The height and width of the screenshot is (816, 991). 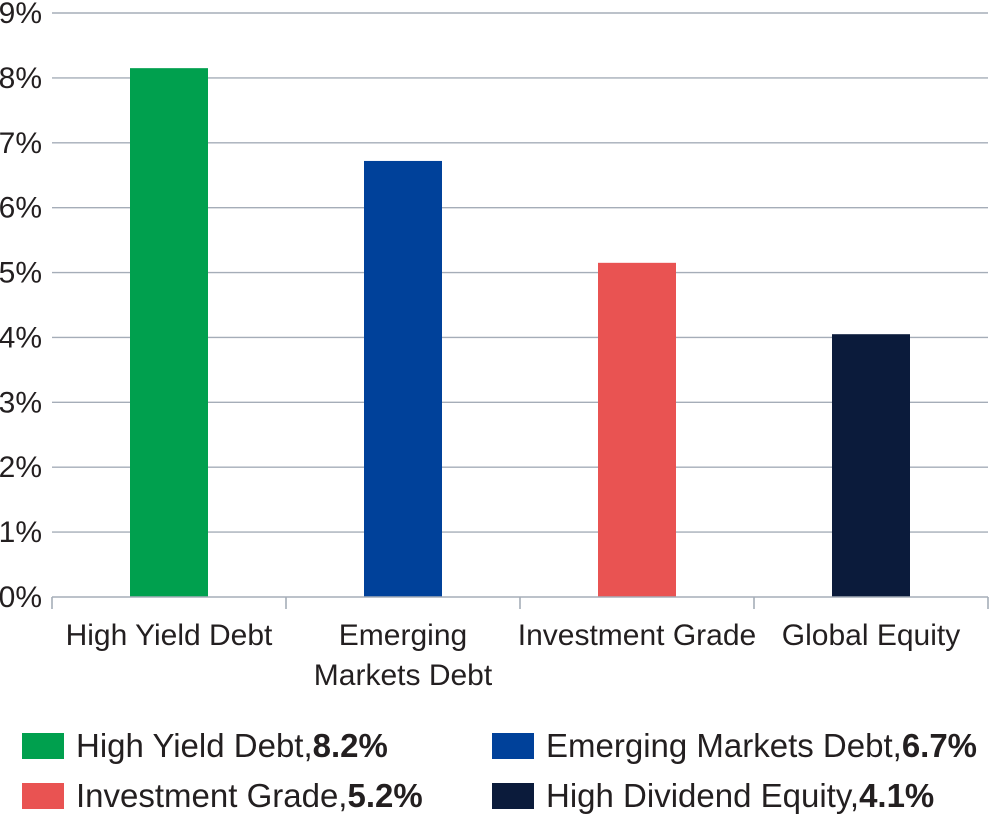 What do you see at coordinates (520, 602) in the screenshot?
I see `x-axis` at bounding box center [520, 602].